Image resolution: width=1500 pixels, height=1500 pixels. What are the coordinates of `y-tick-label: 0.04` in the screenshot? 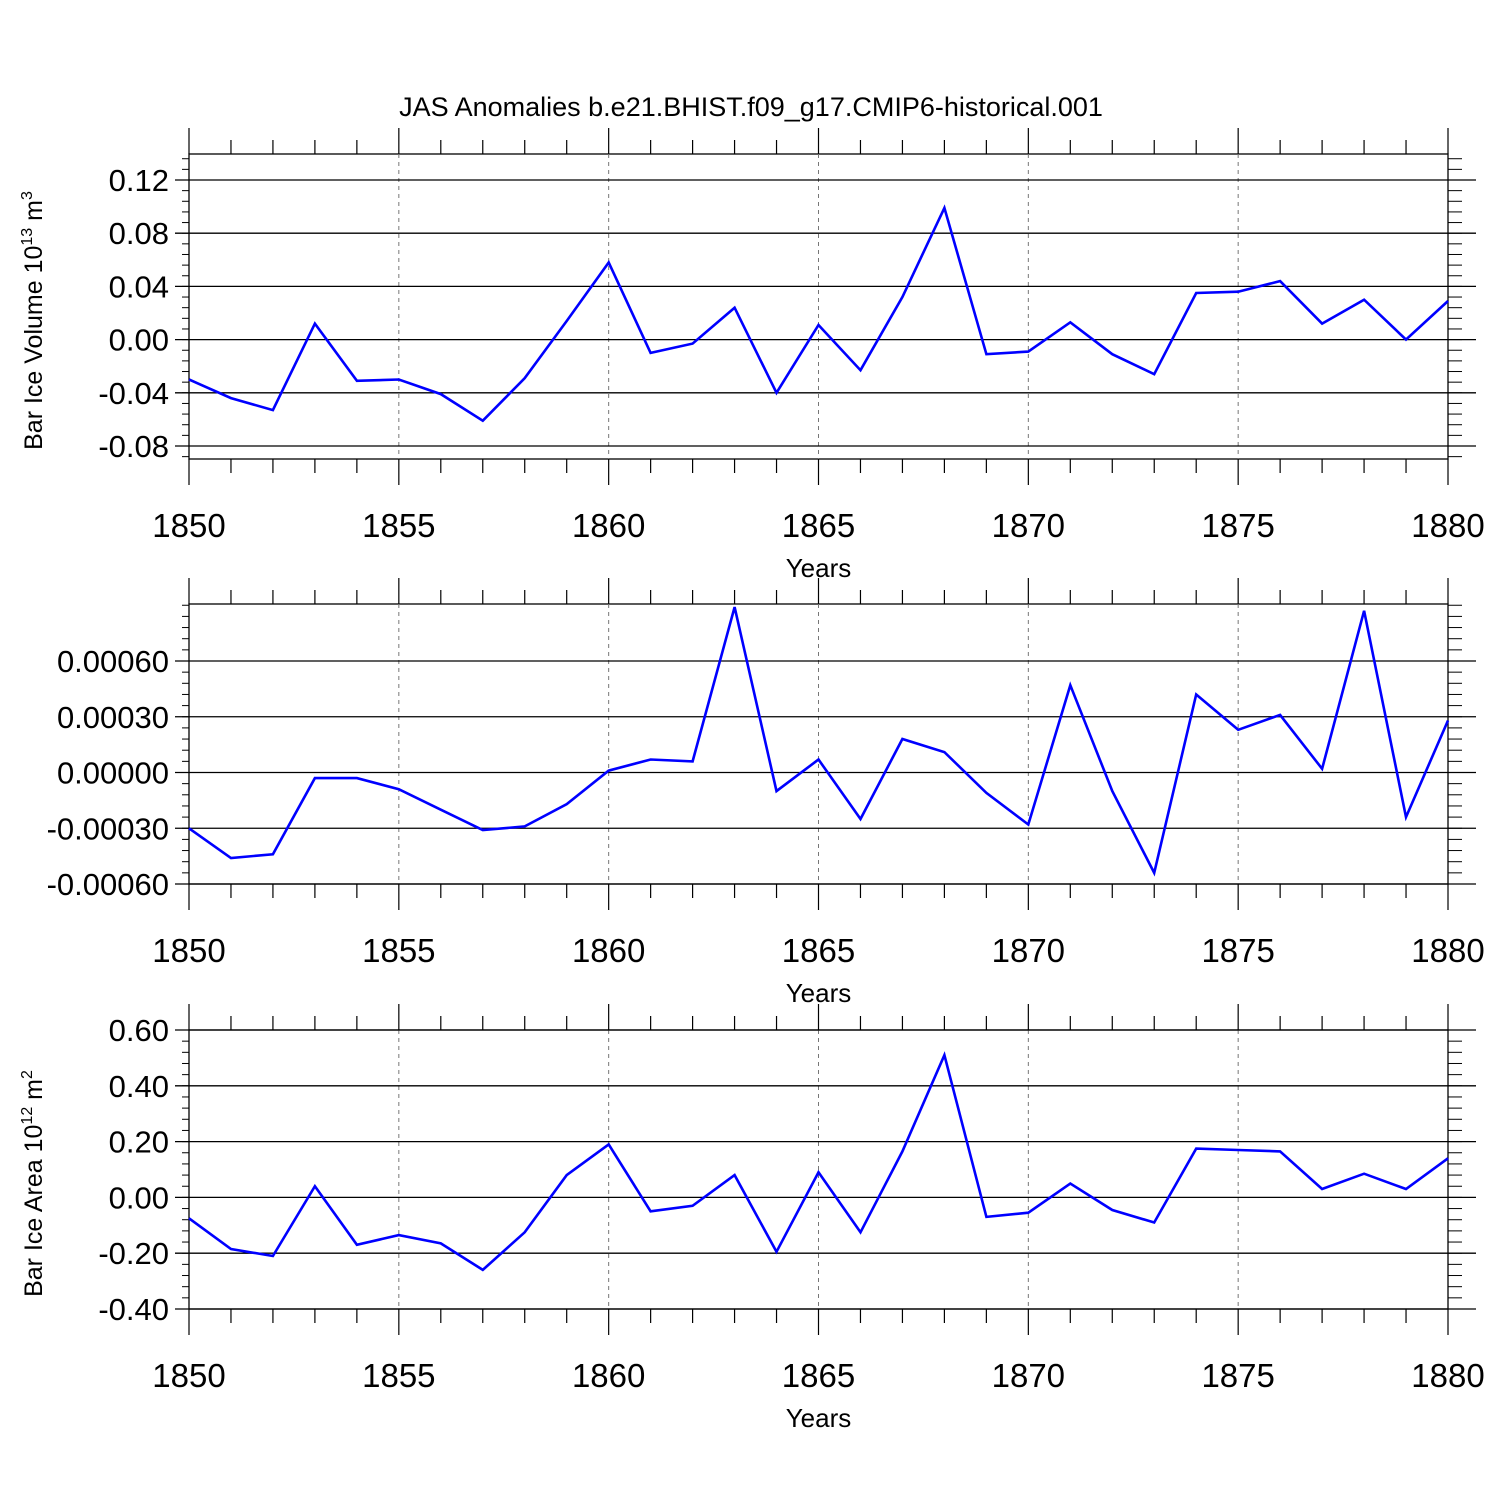 It's located at (139, 286).